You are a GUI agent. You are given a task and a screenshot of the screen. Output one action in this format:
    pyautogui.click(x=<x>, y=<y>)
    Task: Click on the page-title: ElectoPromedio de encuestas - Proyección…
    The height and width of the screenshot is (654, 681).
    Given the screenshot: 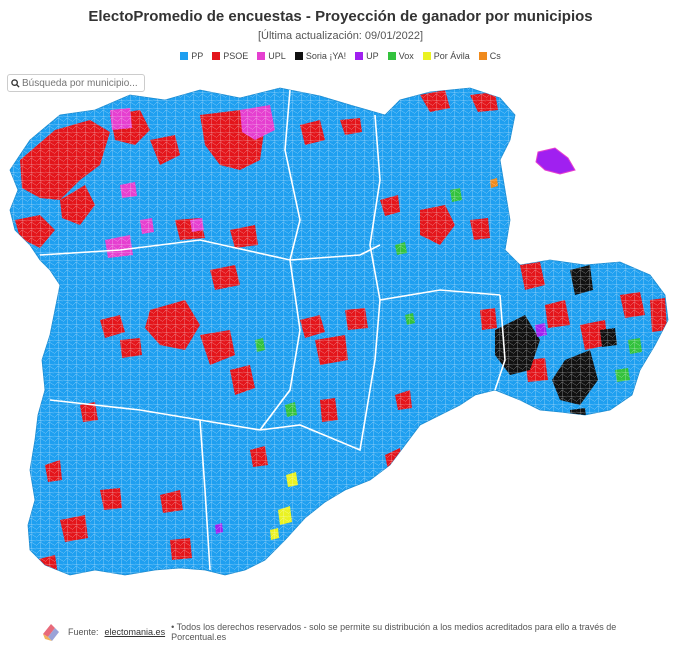 What is the action you would take?
    pyautogui.click(x=340, y=16)
    